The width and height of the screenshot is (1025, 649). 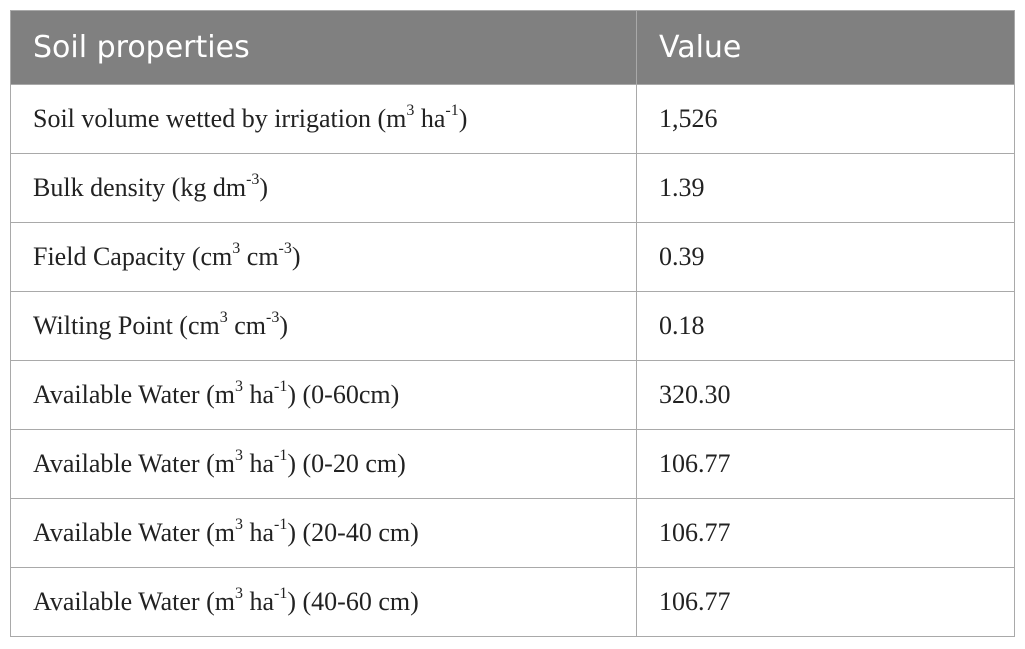 I want to click on property-label-text: ) (0-60cm), so click(x=343, y=394).